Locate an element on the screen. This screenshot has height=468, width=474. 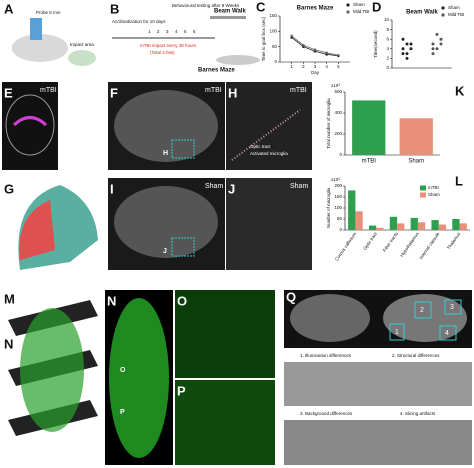
x-tick-label: Corpus callosum is located at coordinates (345, 246).